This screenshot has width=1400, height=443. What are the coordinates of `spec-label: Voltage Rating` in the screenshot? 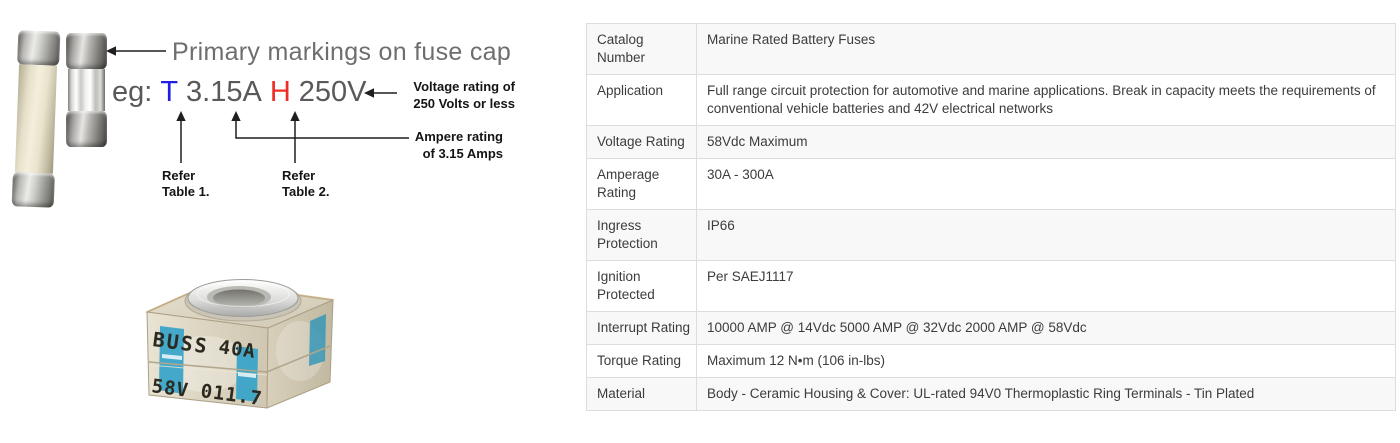 It's located at (641, 142).